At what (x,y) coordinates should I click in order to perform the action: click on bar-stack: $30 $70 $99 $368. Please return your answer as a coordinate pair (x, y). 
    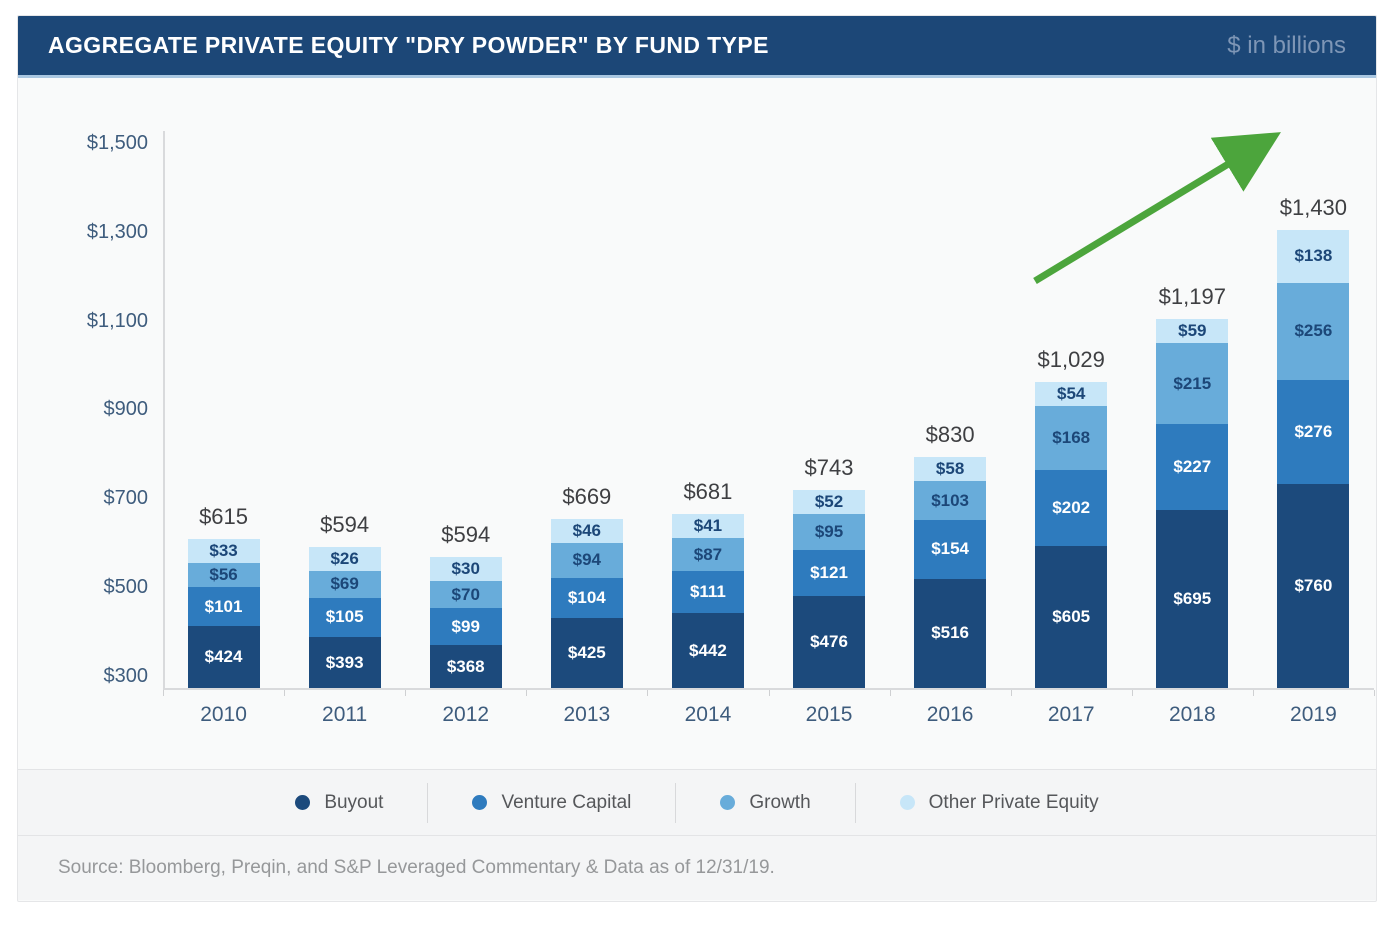
    Looking at the image, I should click on (465, 622).